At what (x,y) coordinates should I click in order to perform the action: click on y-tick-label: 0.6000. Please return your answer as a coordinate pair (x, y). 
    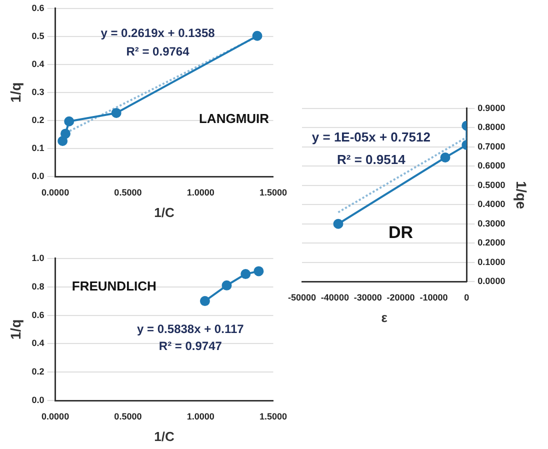
    Looking at the image, I should click on (492, 165).